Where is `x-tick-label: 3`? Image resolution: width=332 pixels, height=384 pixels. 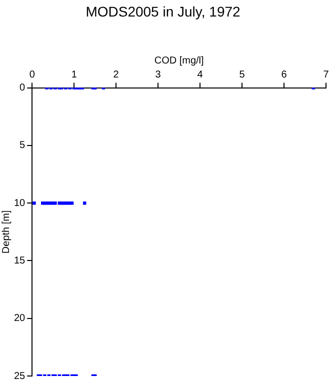 x-tick-label: 3 is located at coordinates (158, 75).